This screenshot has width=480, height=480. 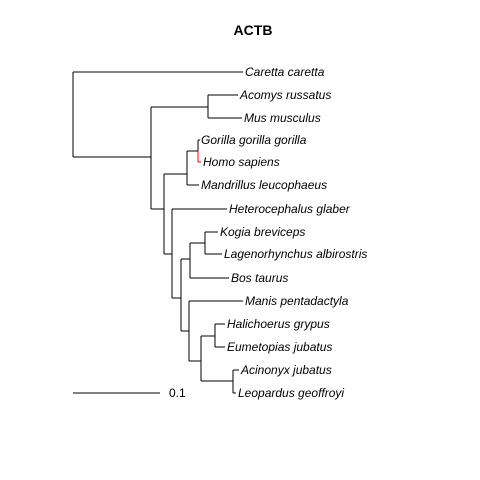 What do you see at coordinates (295, 254) in the screenshot?
I see `tip-label: Lagenorhynchus albirostris` at bounding box center [295, 254].